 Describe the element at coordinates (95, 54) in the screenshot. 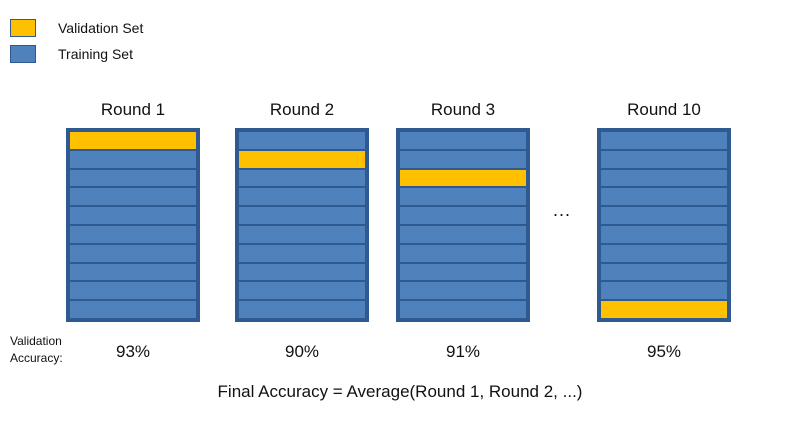

I see `legend-label-training: Training Set` at that location.